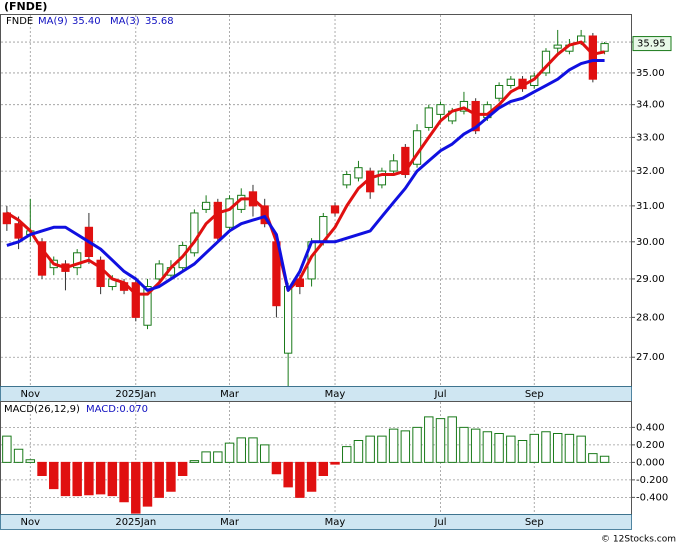 Image resolution: width=680 pixels, height=546 pixels. Describe the element at coordinates (25, 6) in the screenshot. I see `chart-title: (FNDE)` at that location.